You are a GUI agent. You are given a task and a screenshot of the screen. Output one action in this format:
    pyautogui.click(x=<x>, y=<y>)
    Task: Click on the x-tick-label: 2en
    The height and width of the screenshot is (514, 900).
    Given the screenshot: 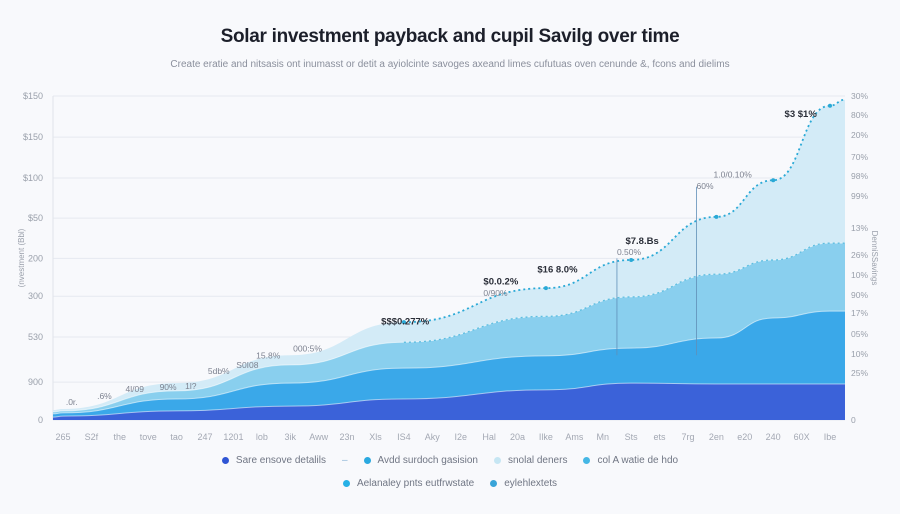 What is the action you would take?
    pyautogui.click(x=716, y=437)
    